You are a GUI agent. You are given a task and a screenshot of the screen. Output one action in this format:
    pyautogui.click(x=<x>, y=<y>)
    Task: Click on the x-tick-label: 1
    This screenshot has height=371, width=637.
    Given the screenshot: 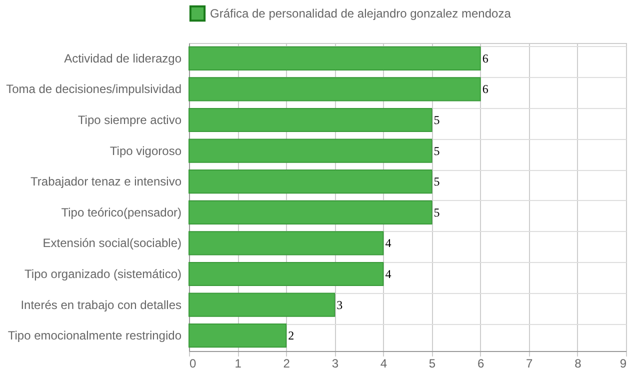 What is the action you would take?
    pyautogui.click(x=238, y=363)
    